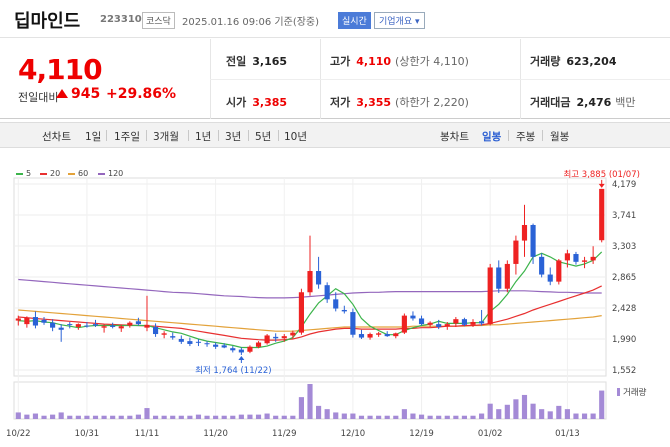 The image size is (670, 447). What do you see at coordinates (166, 137) in the screenshot?
I see `period-3m: 3개월` at bounding box center [166, 137].